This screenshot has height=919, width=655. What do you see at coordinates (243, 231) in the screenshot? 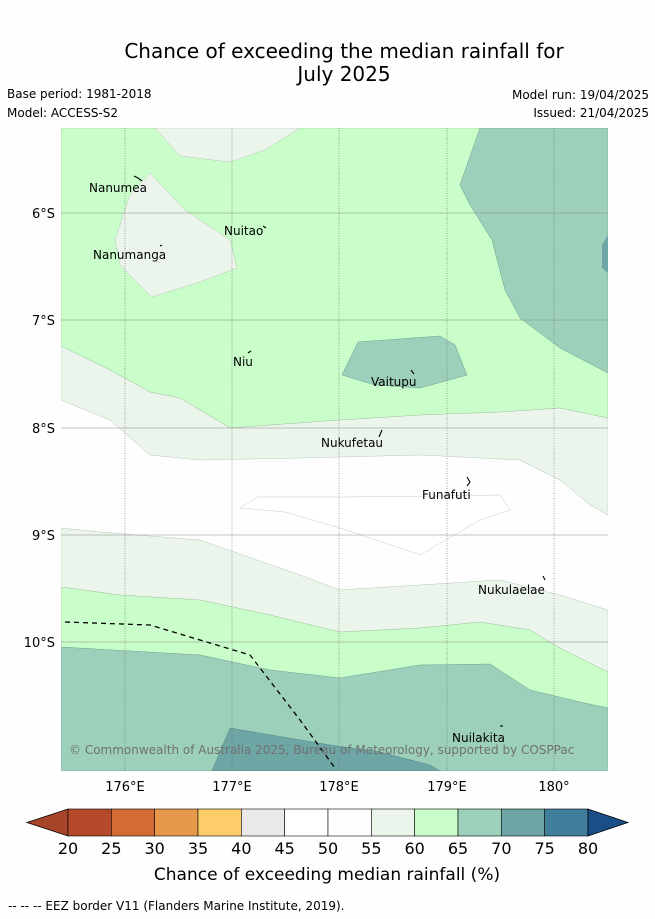
I see `place-label: Nuitao` at bounding box center [243, 231].